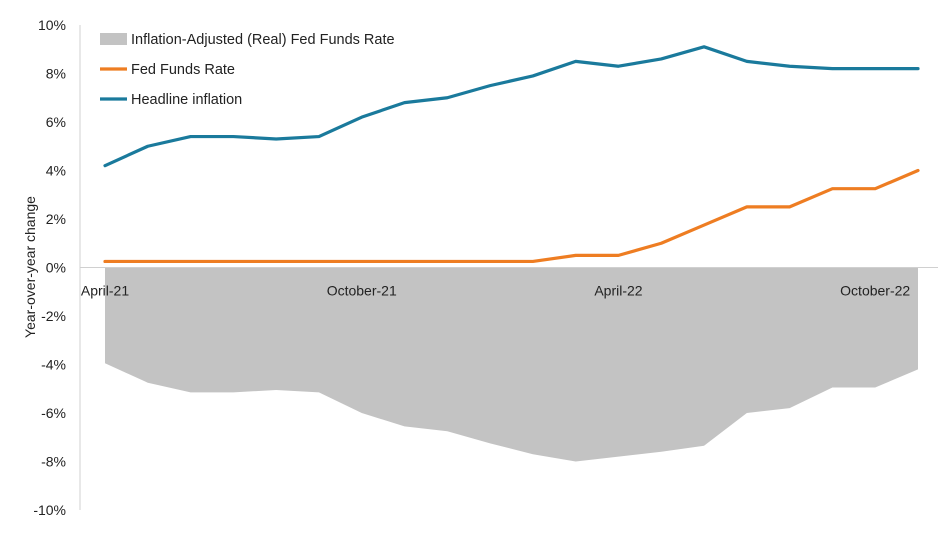 Image resolution: width=951 pixels, height=537 pixels. I want to click on legend-label: Inflation-Adjusted (Real) Fed Funds Rate, so click(263, 40).